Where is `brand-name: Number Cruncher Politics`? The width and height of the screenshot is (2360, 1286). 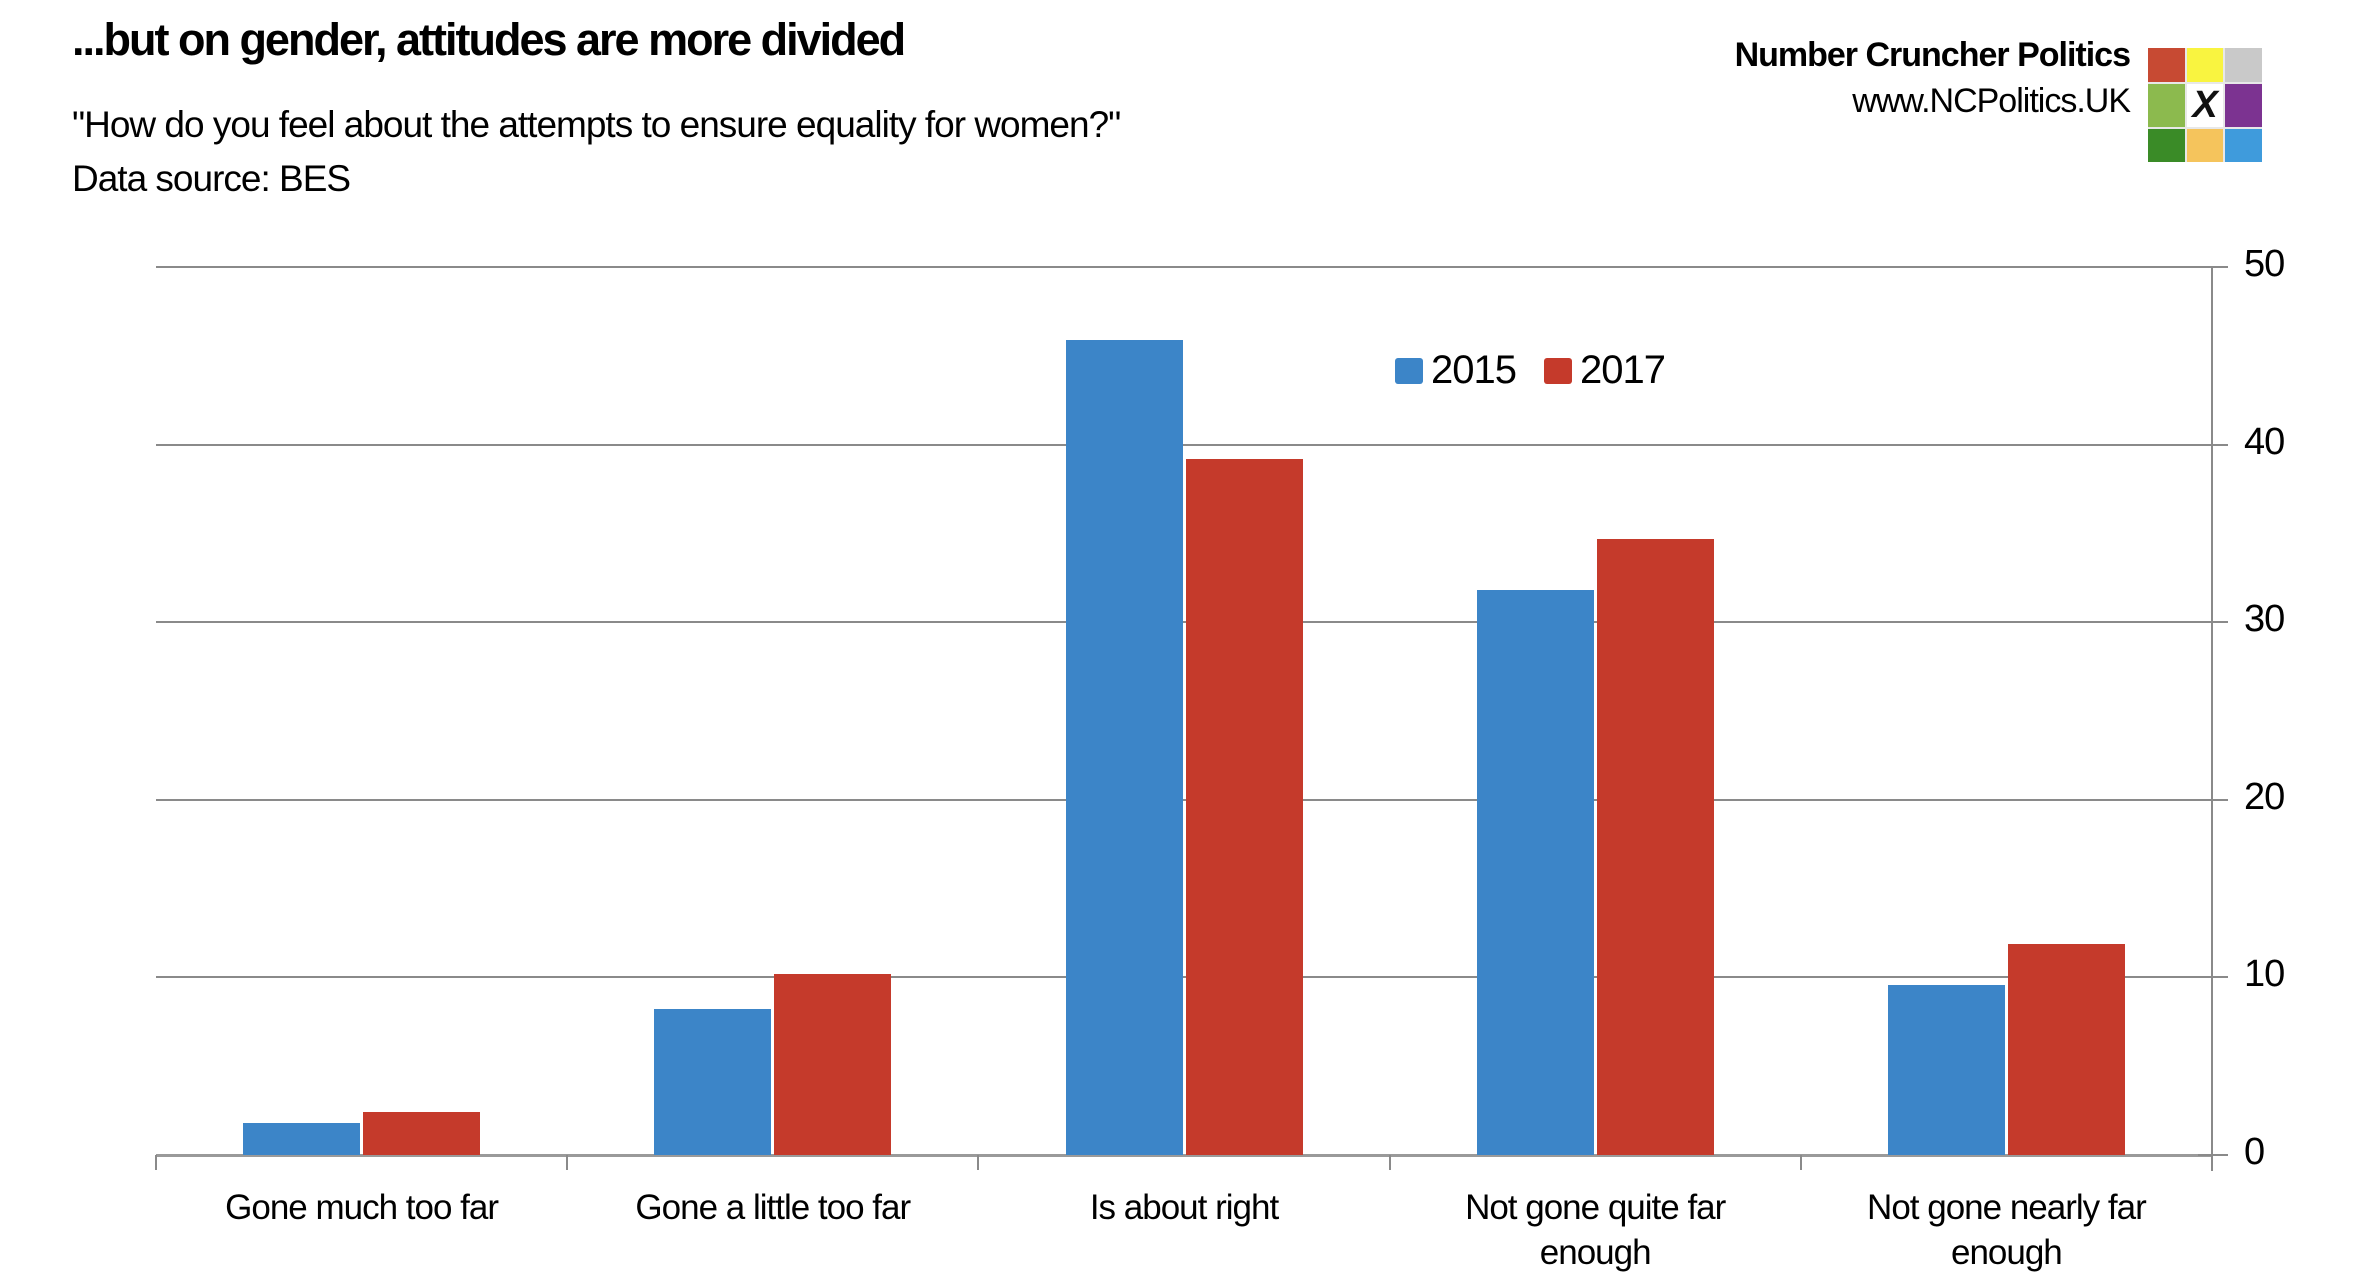 brand-name: Number Cruncher Politics is located at coordinates (1932, 55).